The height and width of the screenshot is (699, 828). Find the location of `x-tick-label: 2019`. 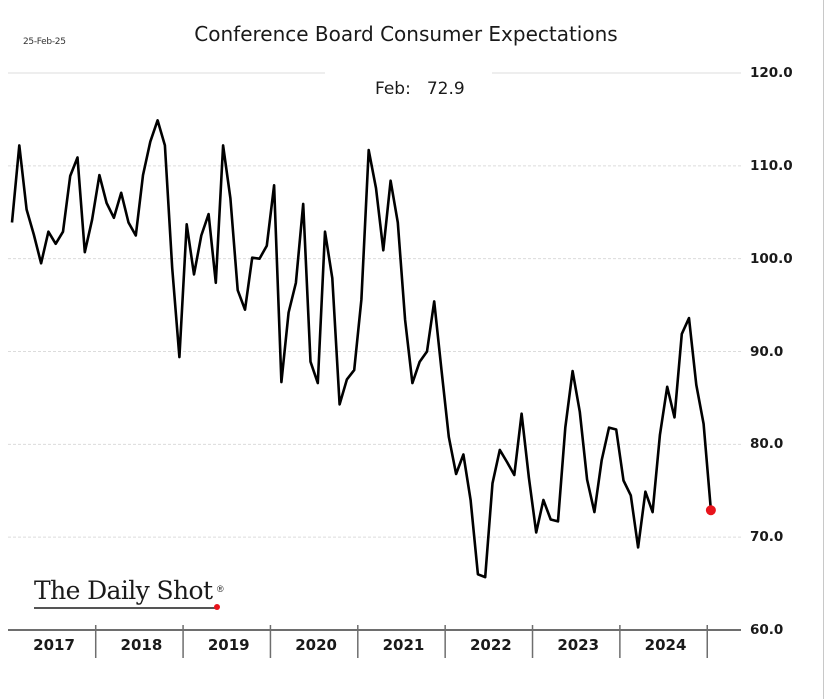

x-tick-label: 2019 is located at coordinates (228, 645).